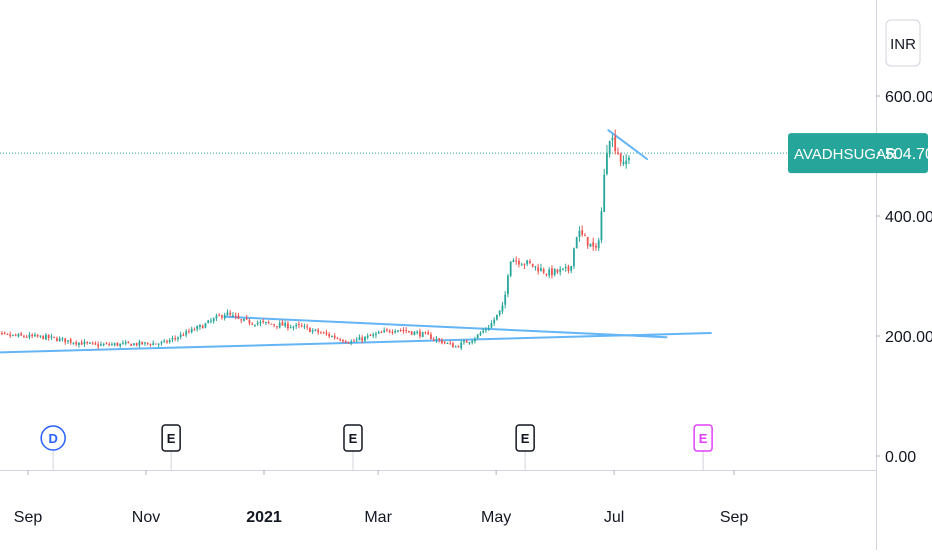 This screenshot has height=555, width=932. What do you see at coordinates (264, 517) in the screenshot?
I see `x-tick-label: 2021` at bounding box center [264, 517].